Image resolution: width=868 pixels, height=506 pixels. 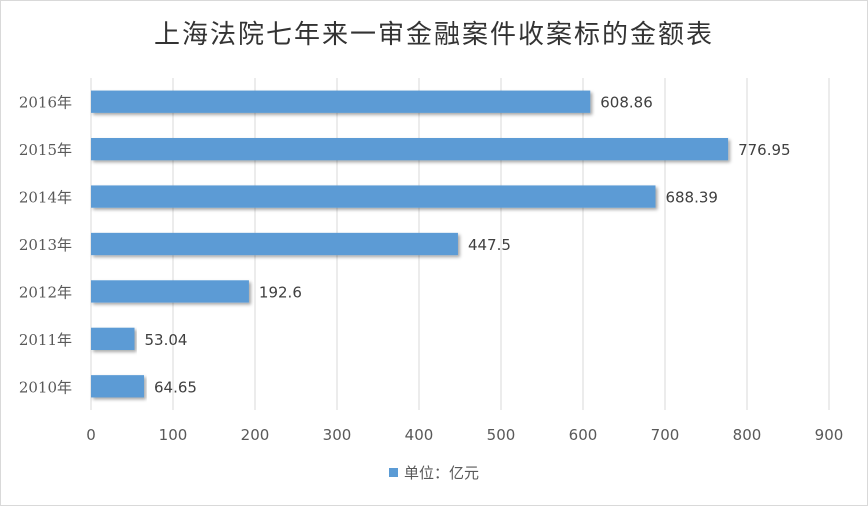 I want to click on category-label: 2016年, so click(x=45, y=103).